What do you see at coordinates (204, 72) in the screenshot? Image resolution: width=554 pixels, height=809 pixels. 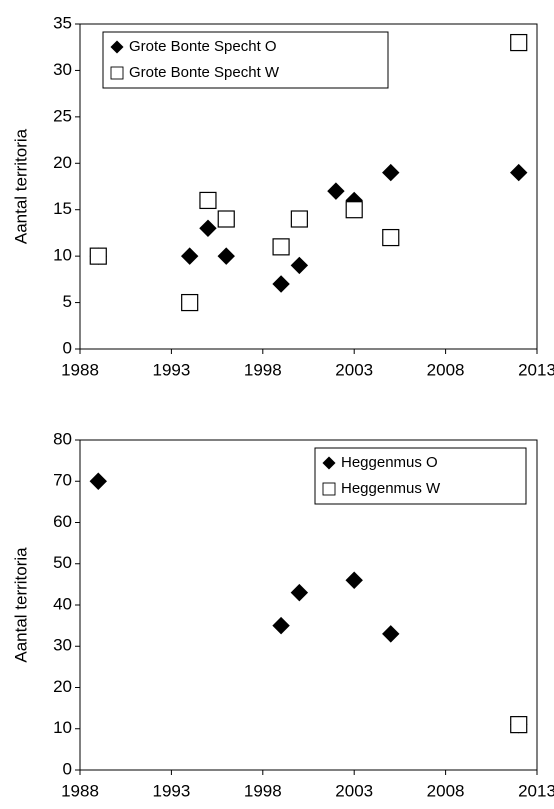 I see `legend-label: Grote Bonte Specht W` at bounding box center [204, 72].